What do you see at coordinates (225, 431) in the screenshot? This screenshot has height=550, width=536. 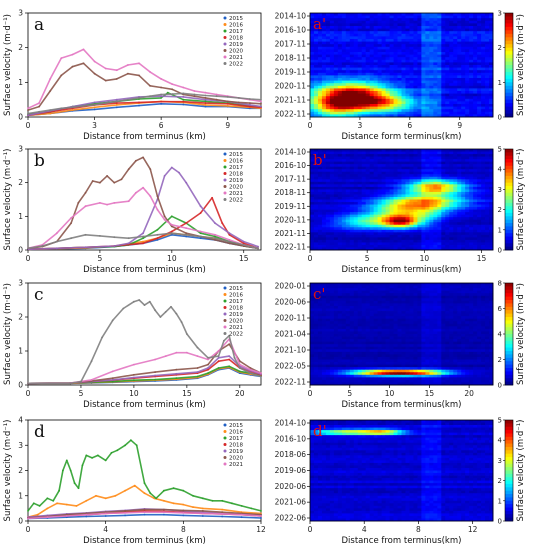 I see `legend-marker-2016` at bounding box center [225, 431].